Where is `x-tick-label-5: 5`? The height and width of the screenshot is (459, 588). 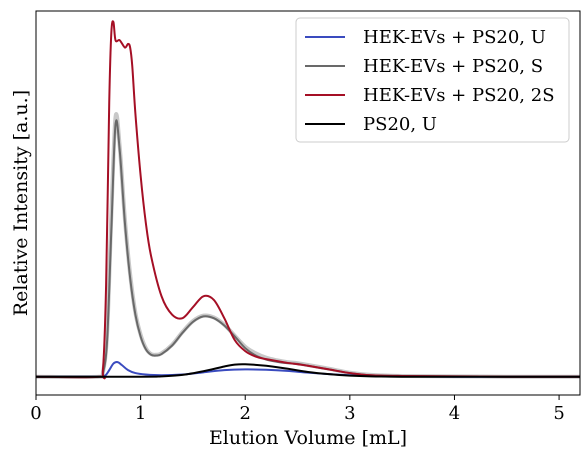
x-tick-label-5: 5 is located at coordinates (558, 413).